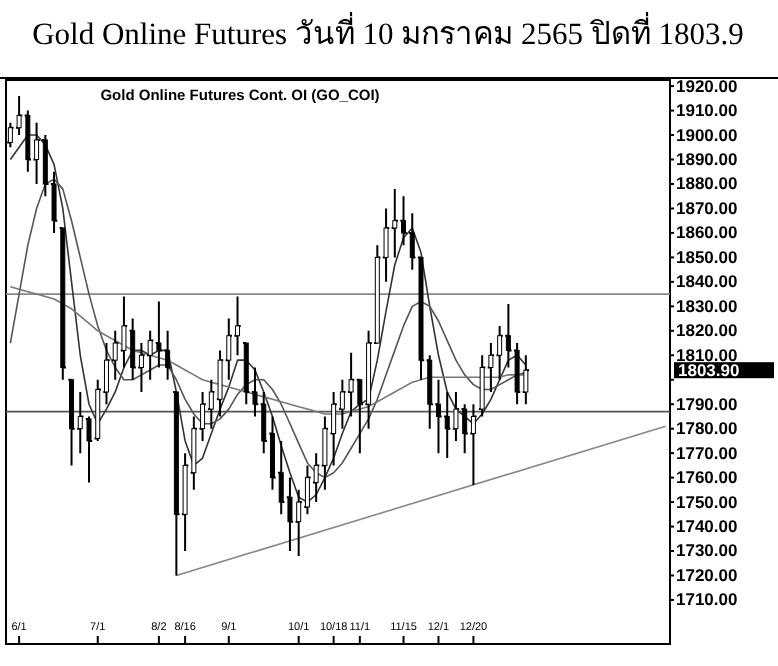 The height and width of the screenshot is (666, 778). Describe the element at coordinates (707, 281) in the screenshot. I see `y-tick-label: 1840.00` at that location.